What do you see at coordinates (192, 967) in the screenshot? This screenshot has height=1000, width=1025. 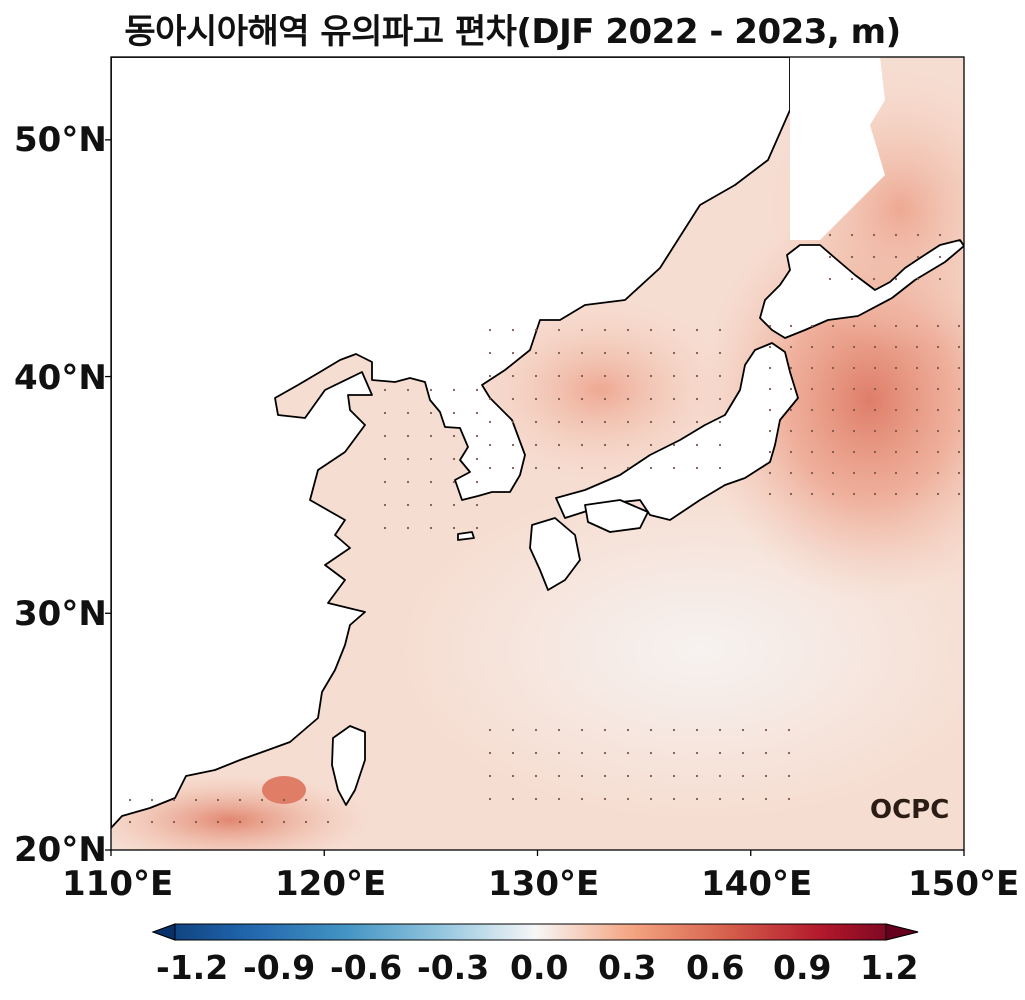 I see `colorbar-label-neg-1-2: -1.2` at bounding box center [192, 967].